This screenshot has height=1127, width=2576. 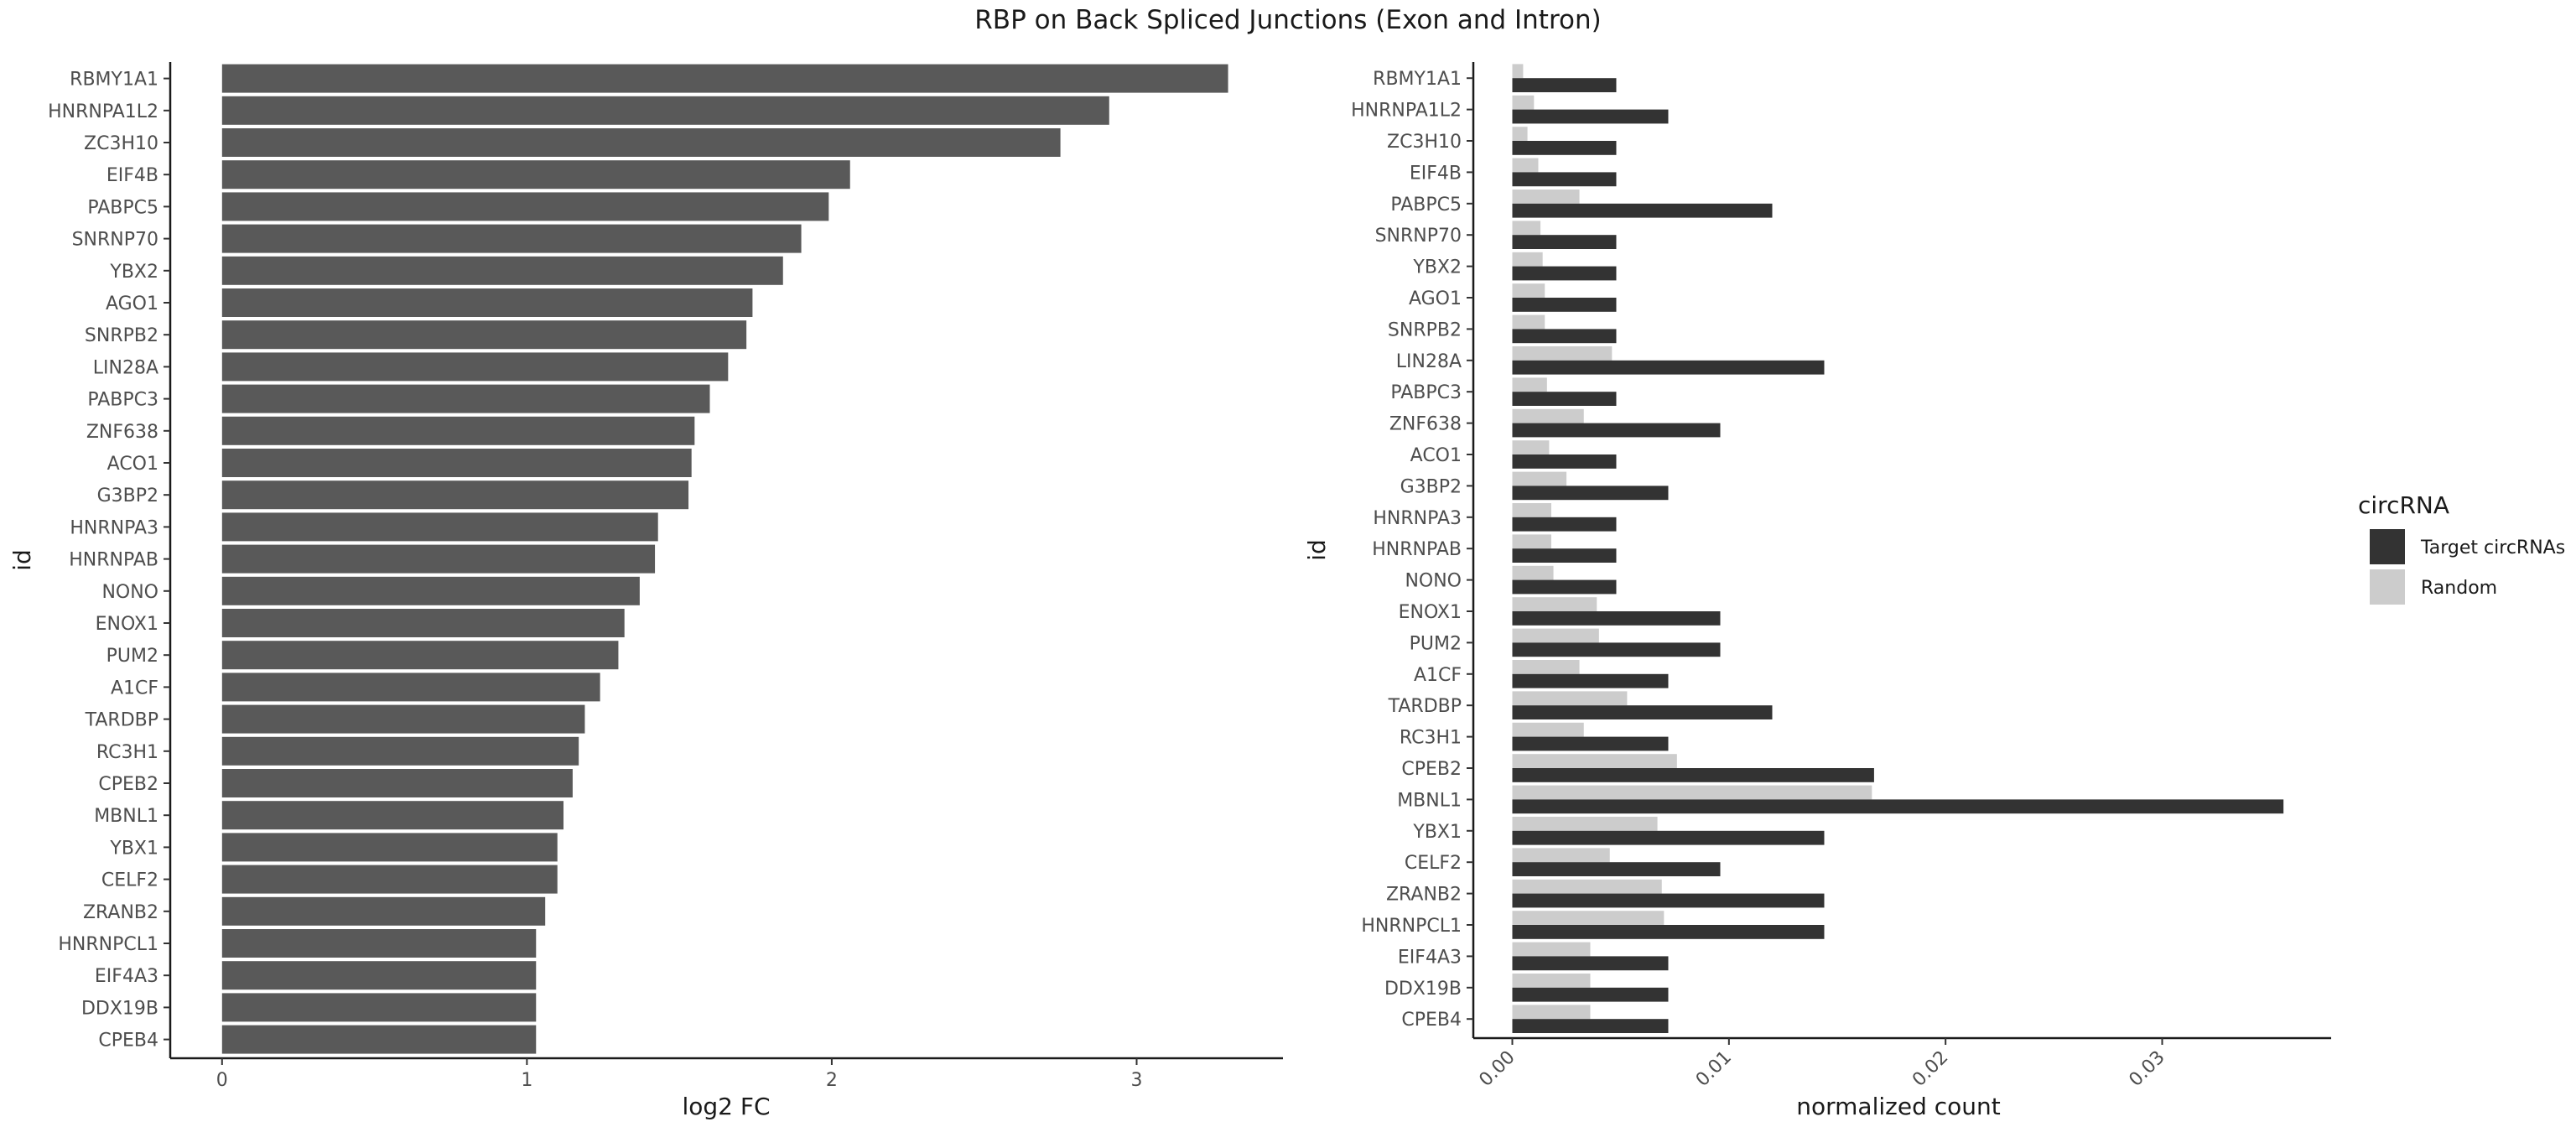 I want to click on right-y-tick-label: G3BP2, so click(x=1431, y=486).